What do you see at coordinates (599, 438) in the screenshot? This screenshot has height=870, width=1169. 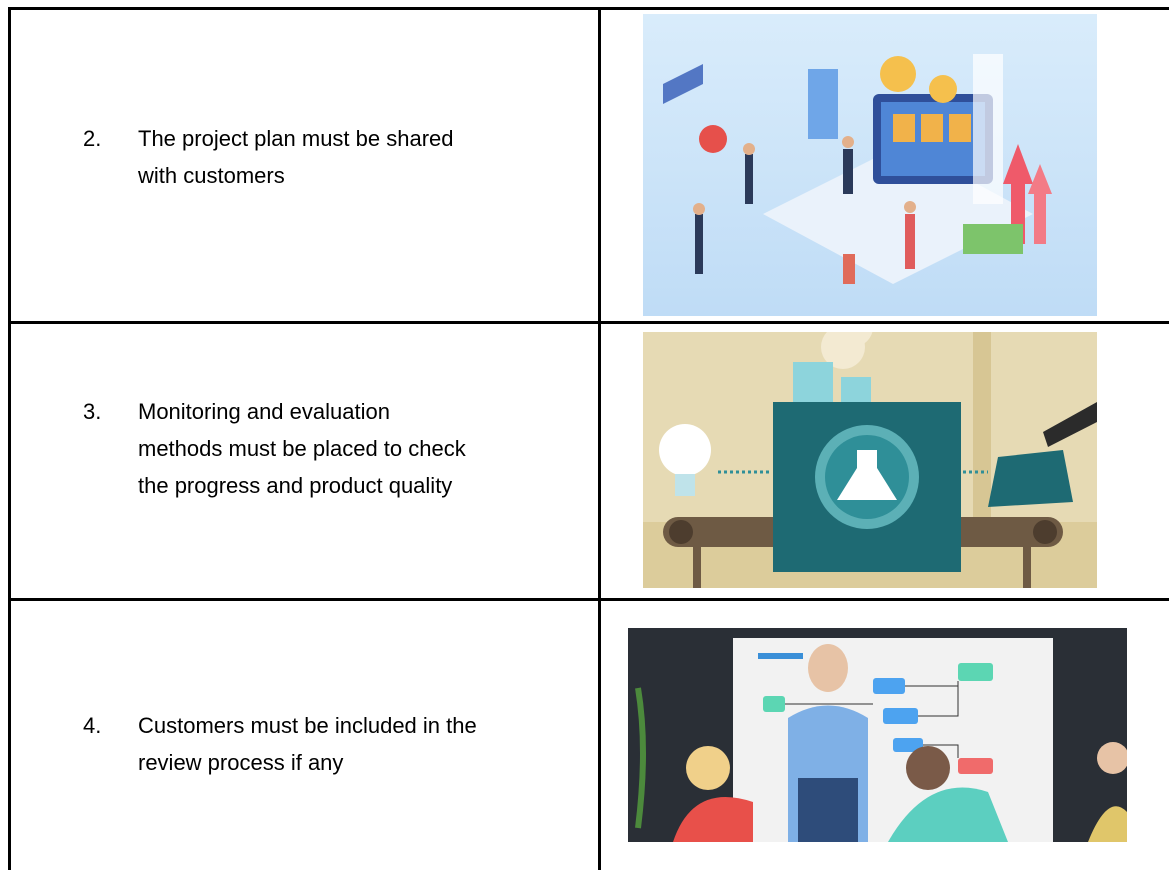 I see `column-divider` at bounding box center [599, 438].